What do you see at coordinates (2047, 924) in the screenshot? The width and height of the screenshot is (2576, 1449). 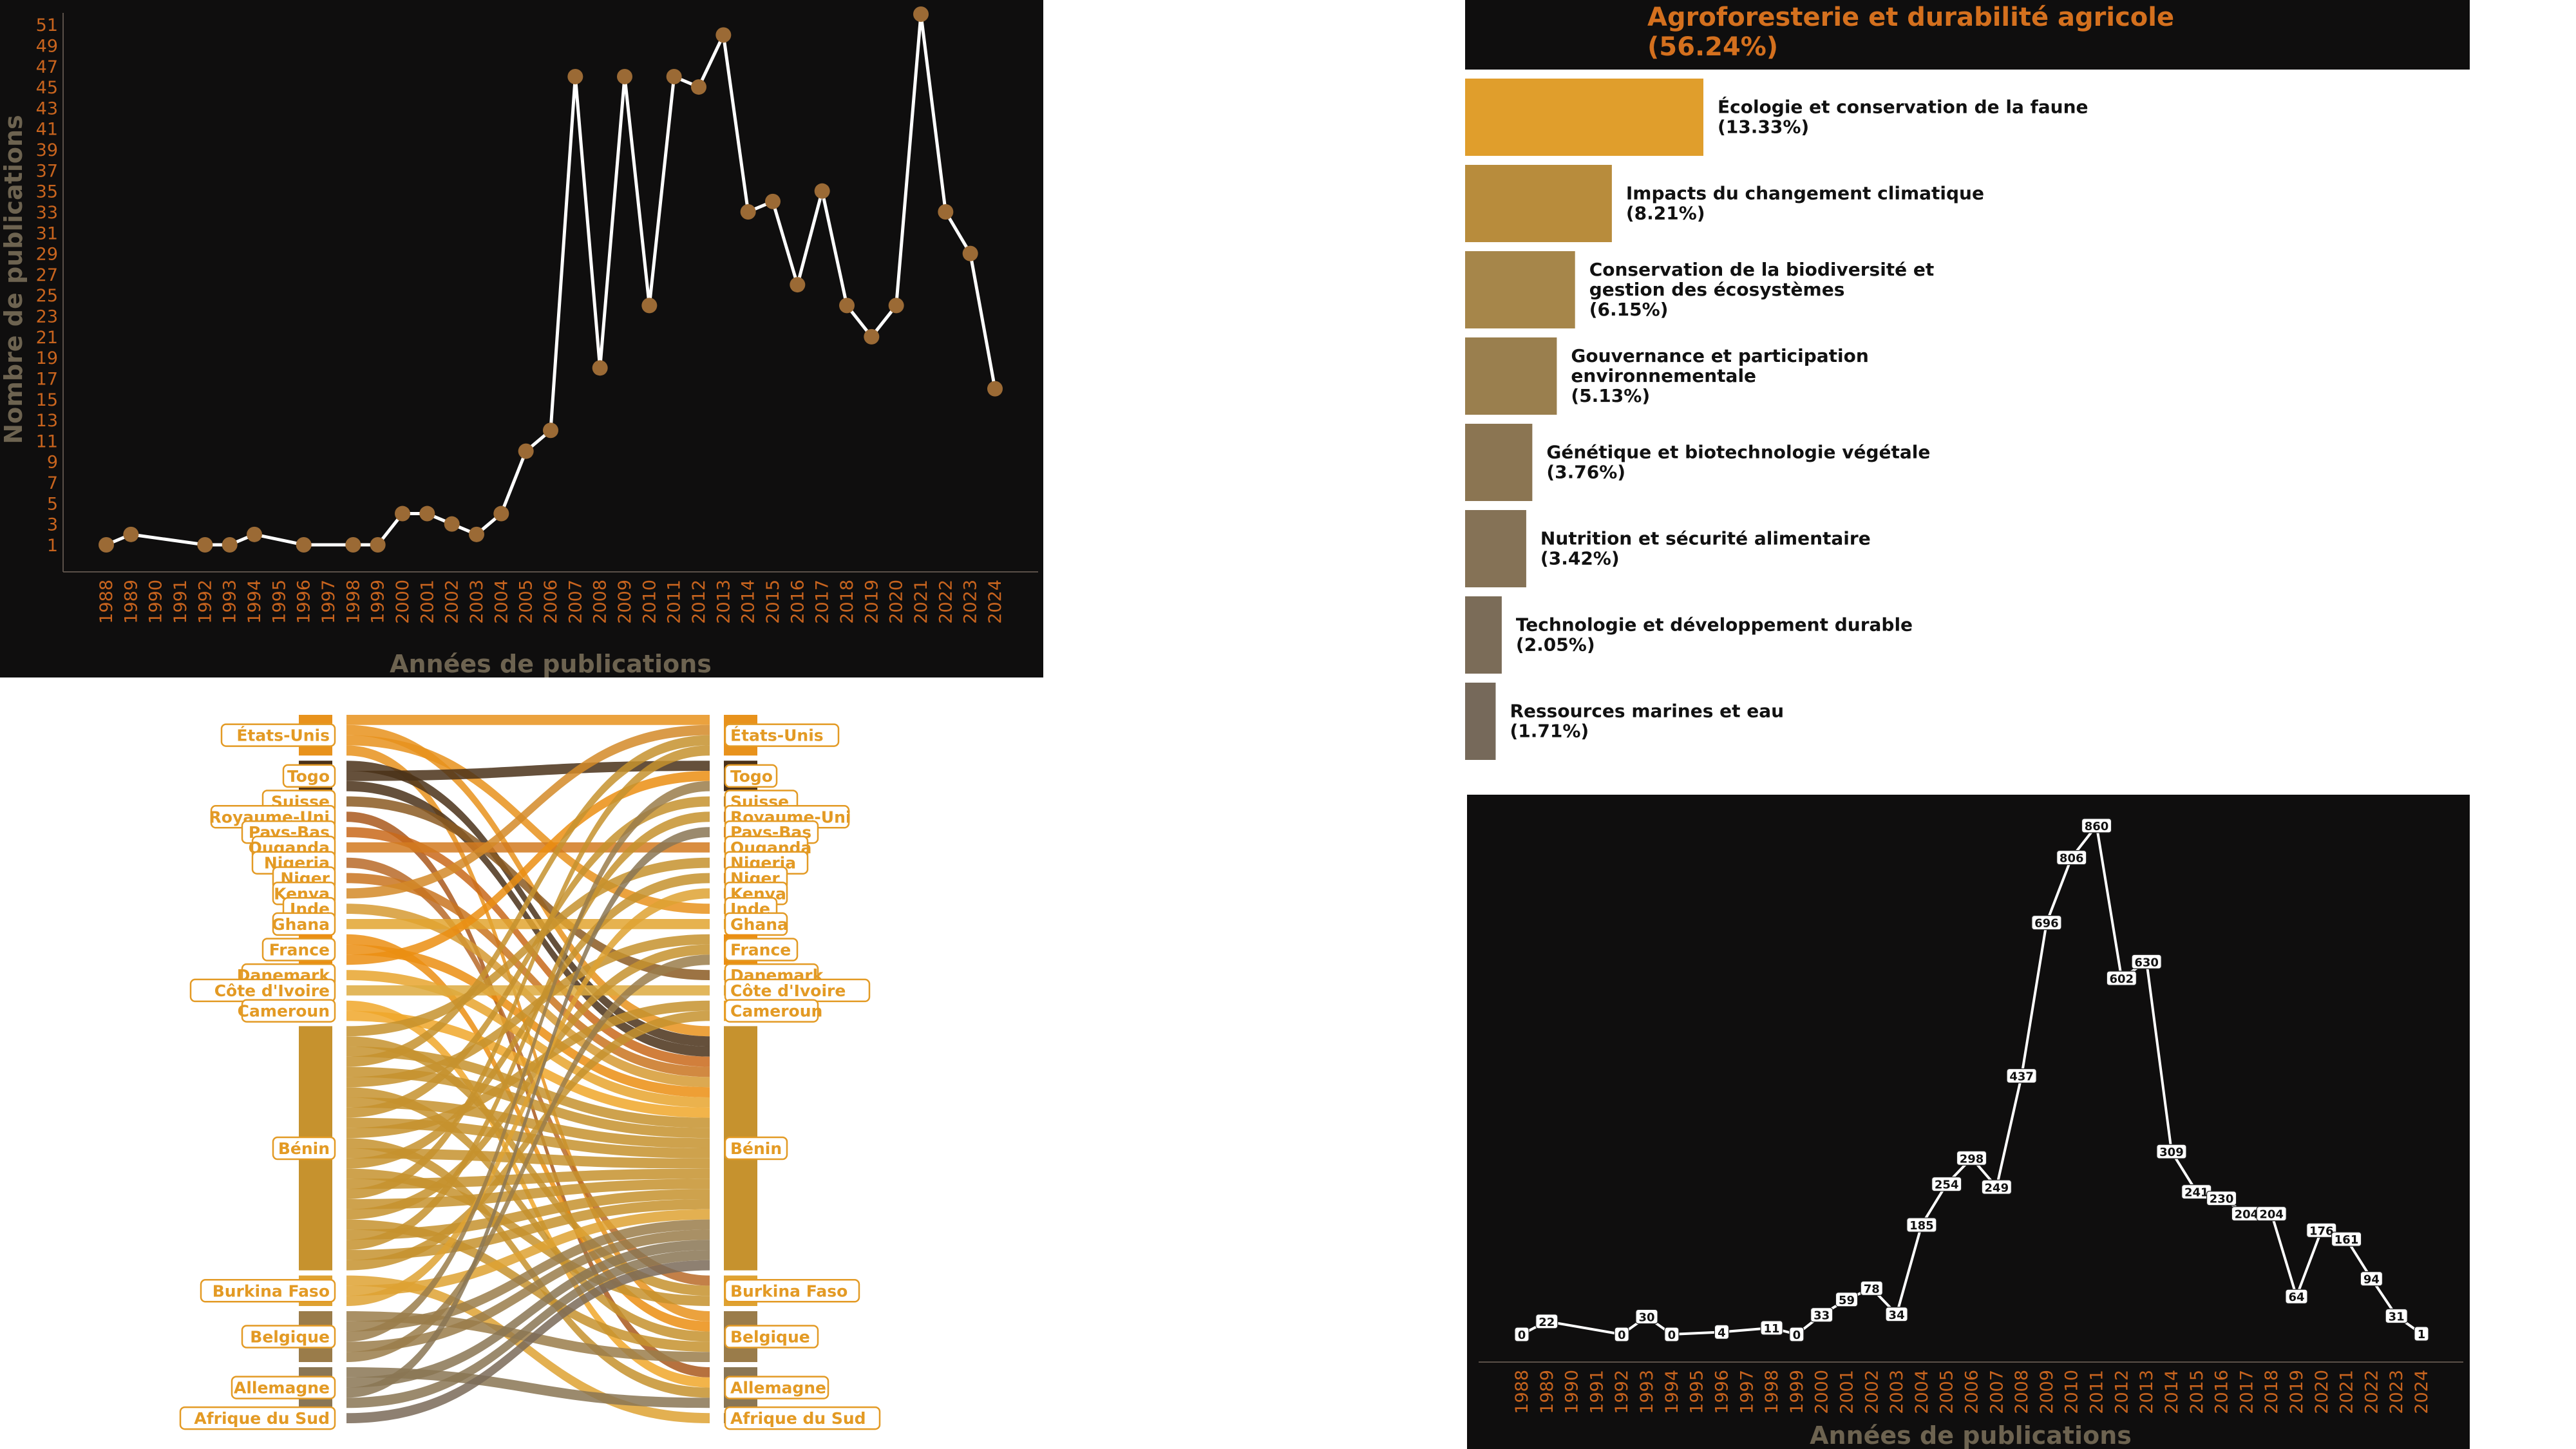 I see `chart4-data-label: 696` at bounding box center [2047, 924].